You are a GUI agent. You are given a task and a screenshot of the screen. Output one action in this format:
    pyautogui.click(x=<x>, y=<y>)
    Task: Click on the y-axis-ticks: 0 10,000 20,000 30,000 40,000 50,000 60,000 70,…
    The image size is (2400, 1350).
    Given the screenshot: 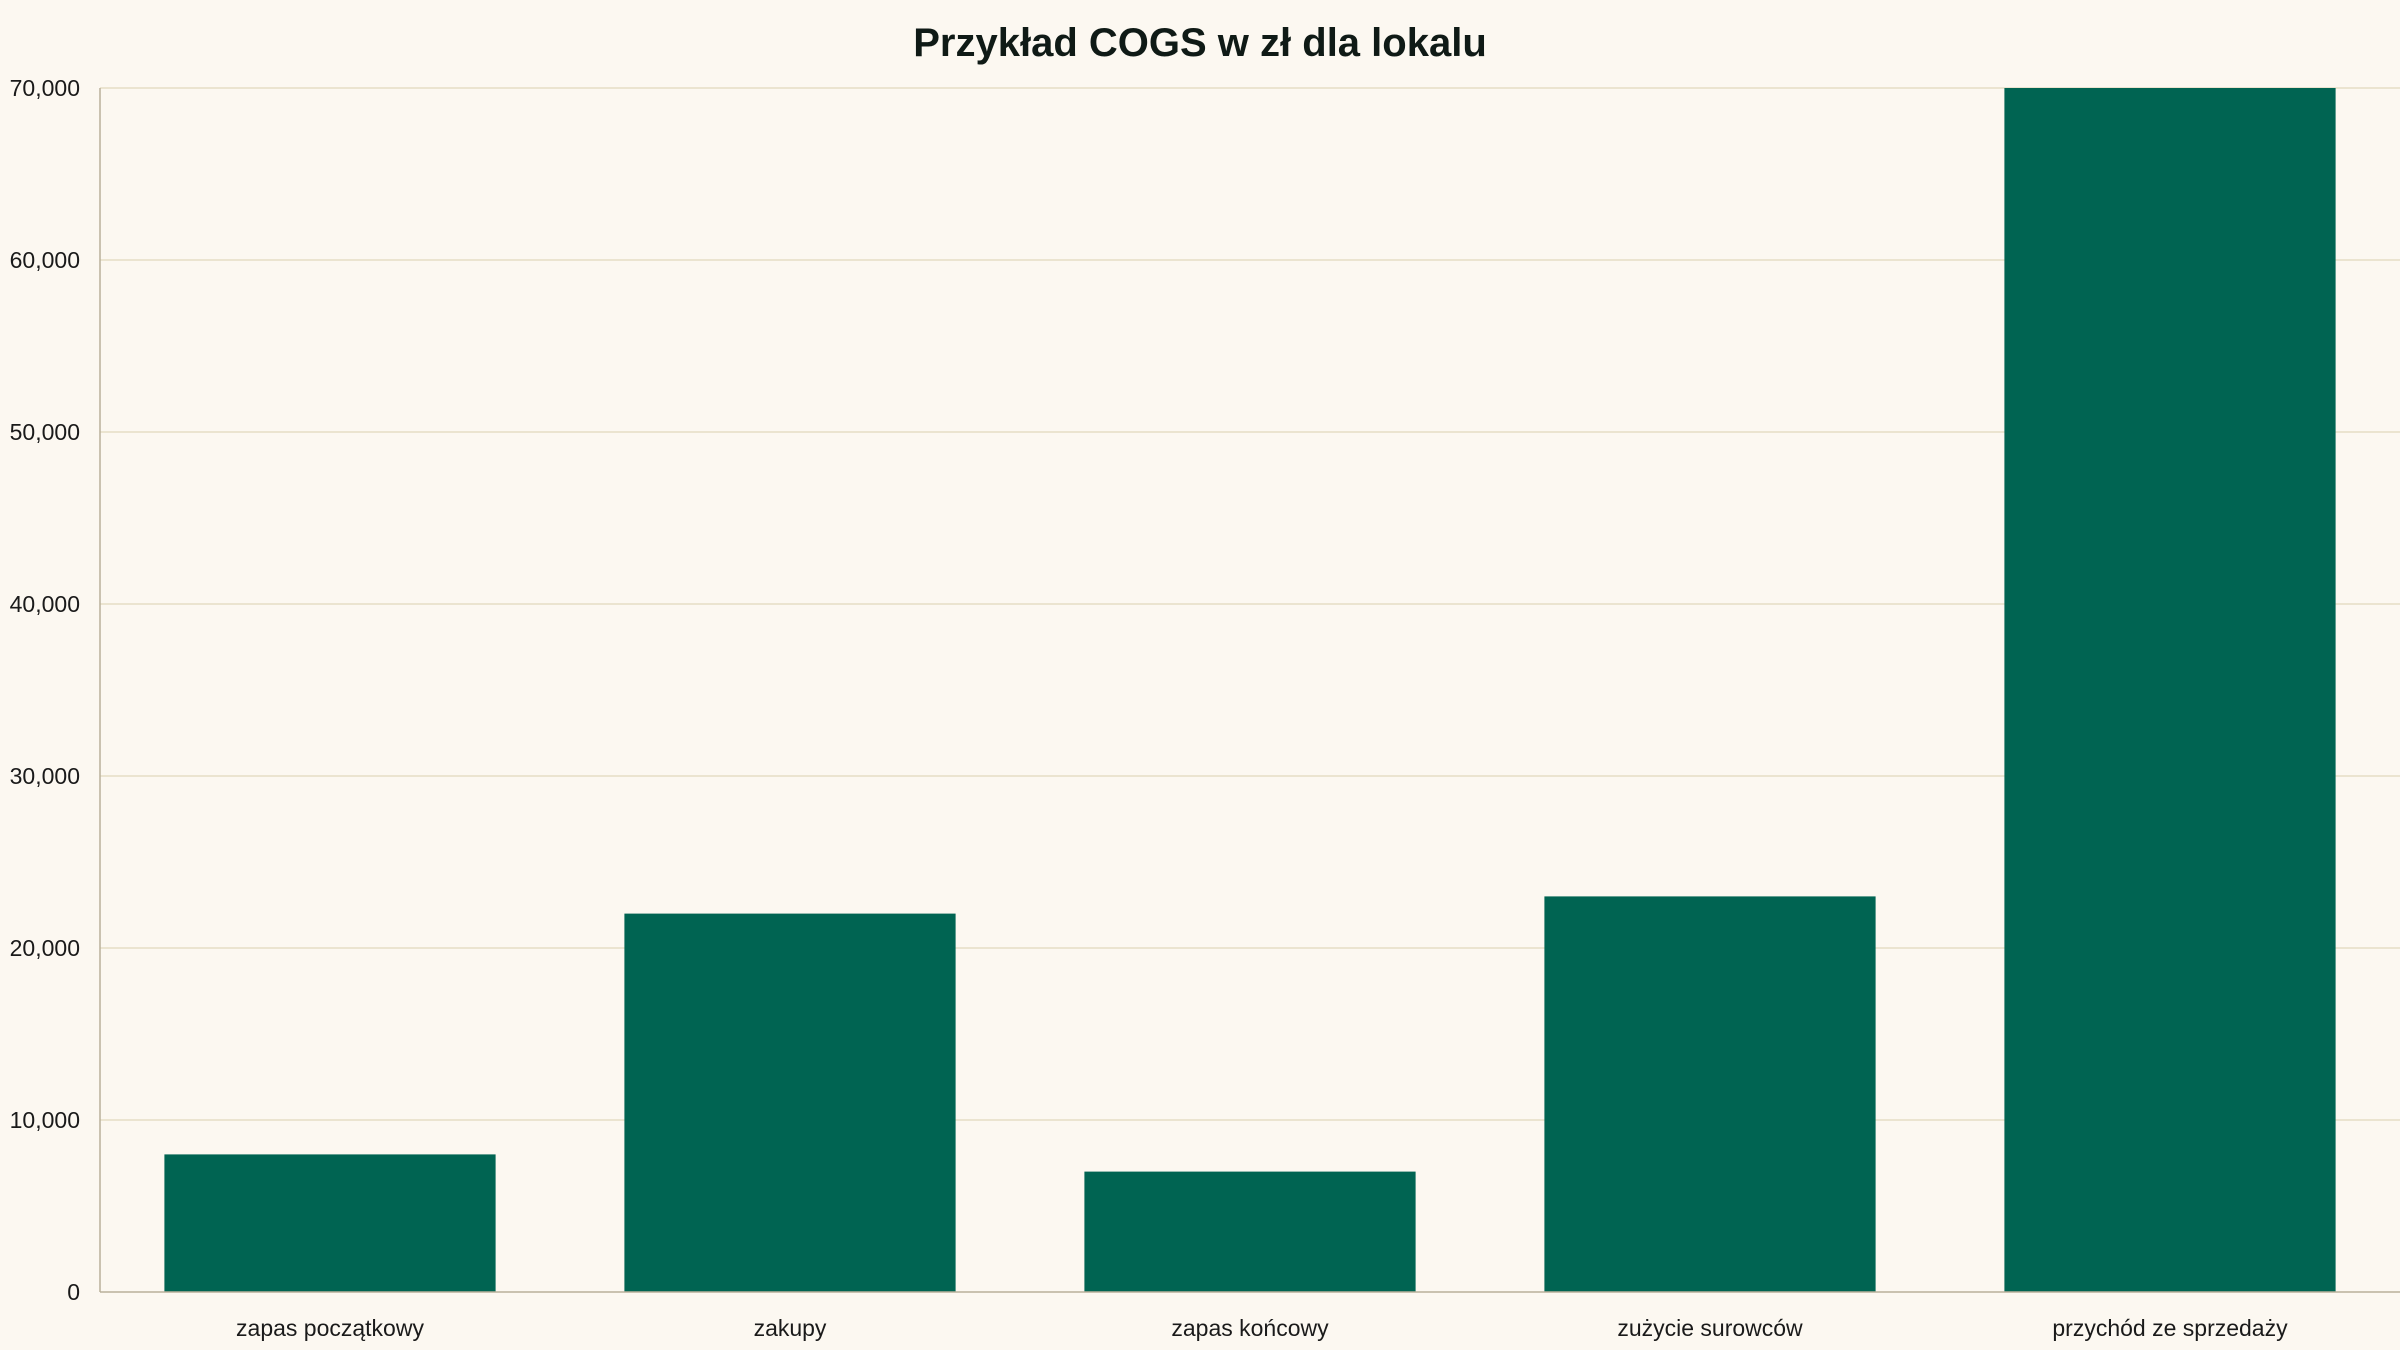 What is the action you would take?
    pyautogui.click(x=45, y=690)
    